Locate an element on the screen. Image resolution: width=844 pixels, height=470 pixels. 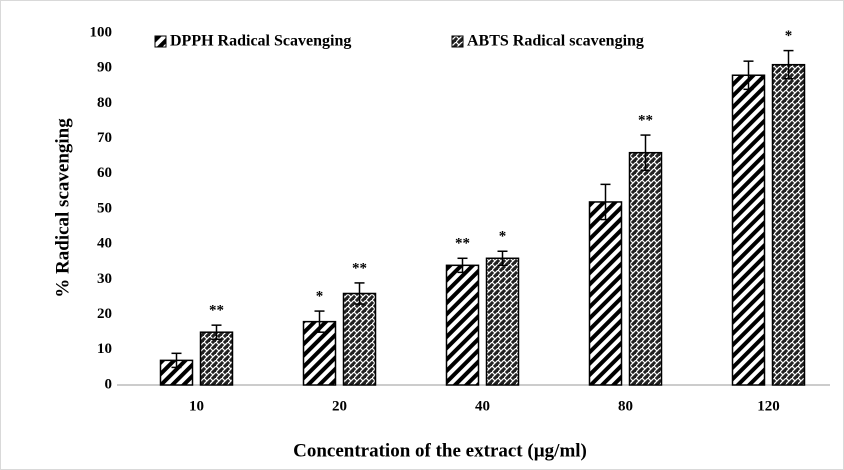
y-tick-label: 30 is located at coordinates (104, 279).